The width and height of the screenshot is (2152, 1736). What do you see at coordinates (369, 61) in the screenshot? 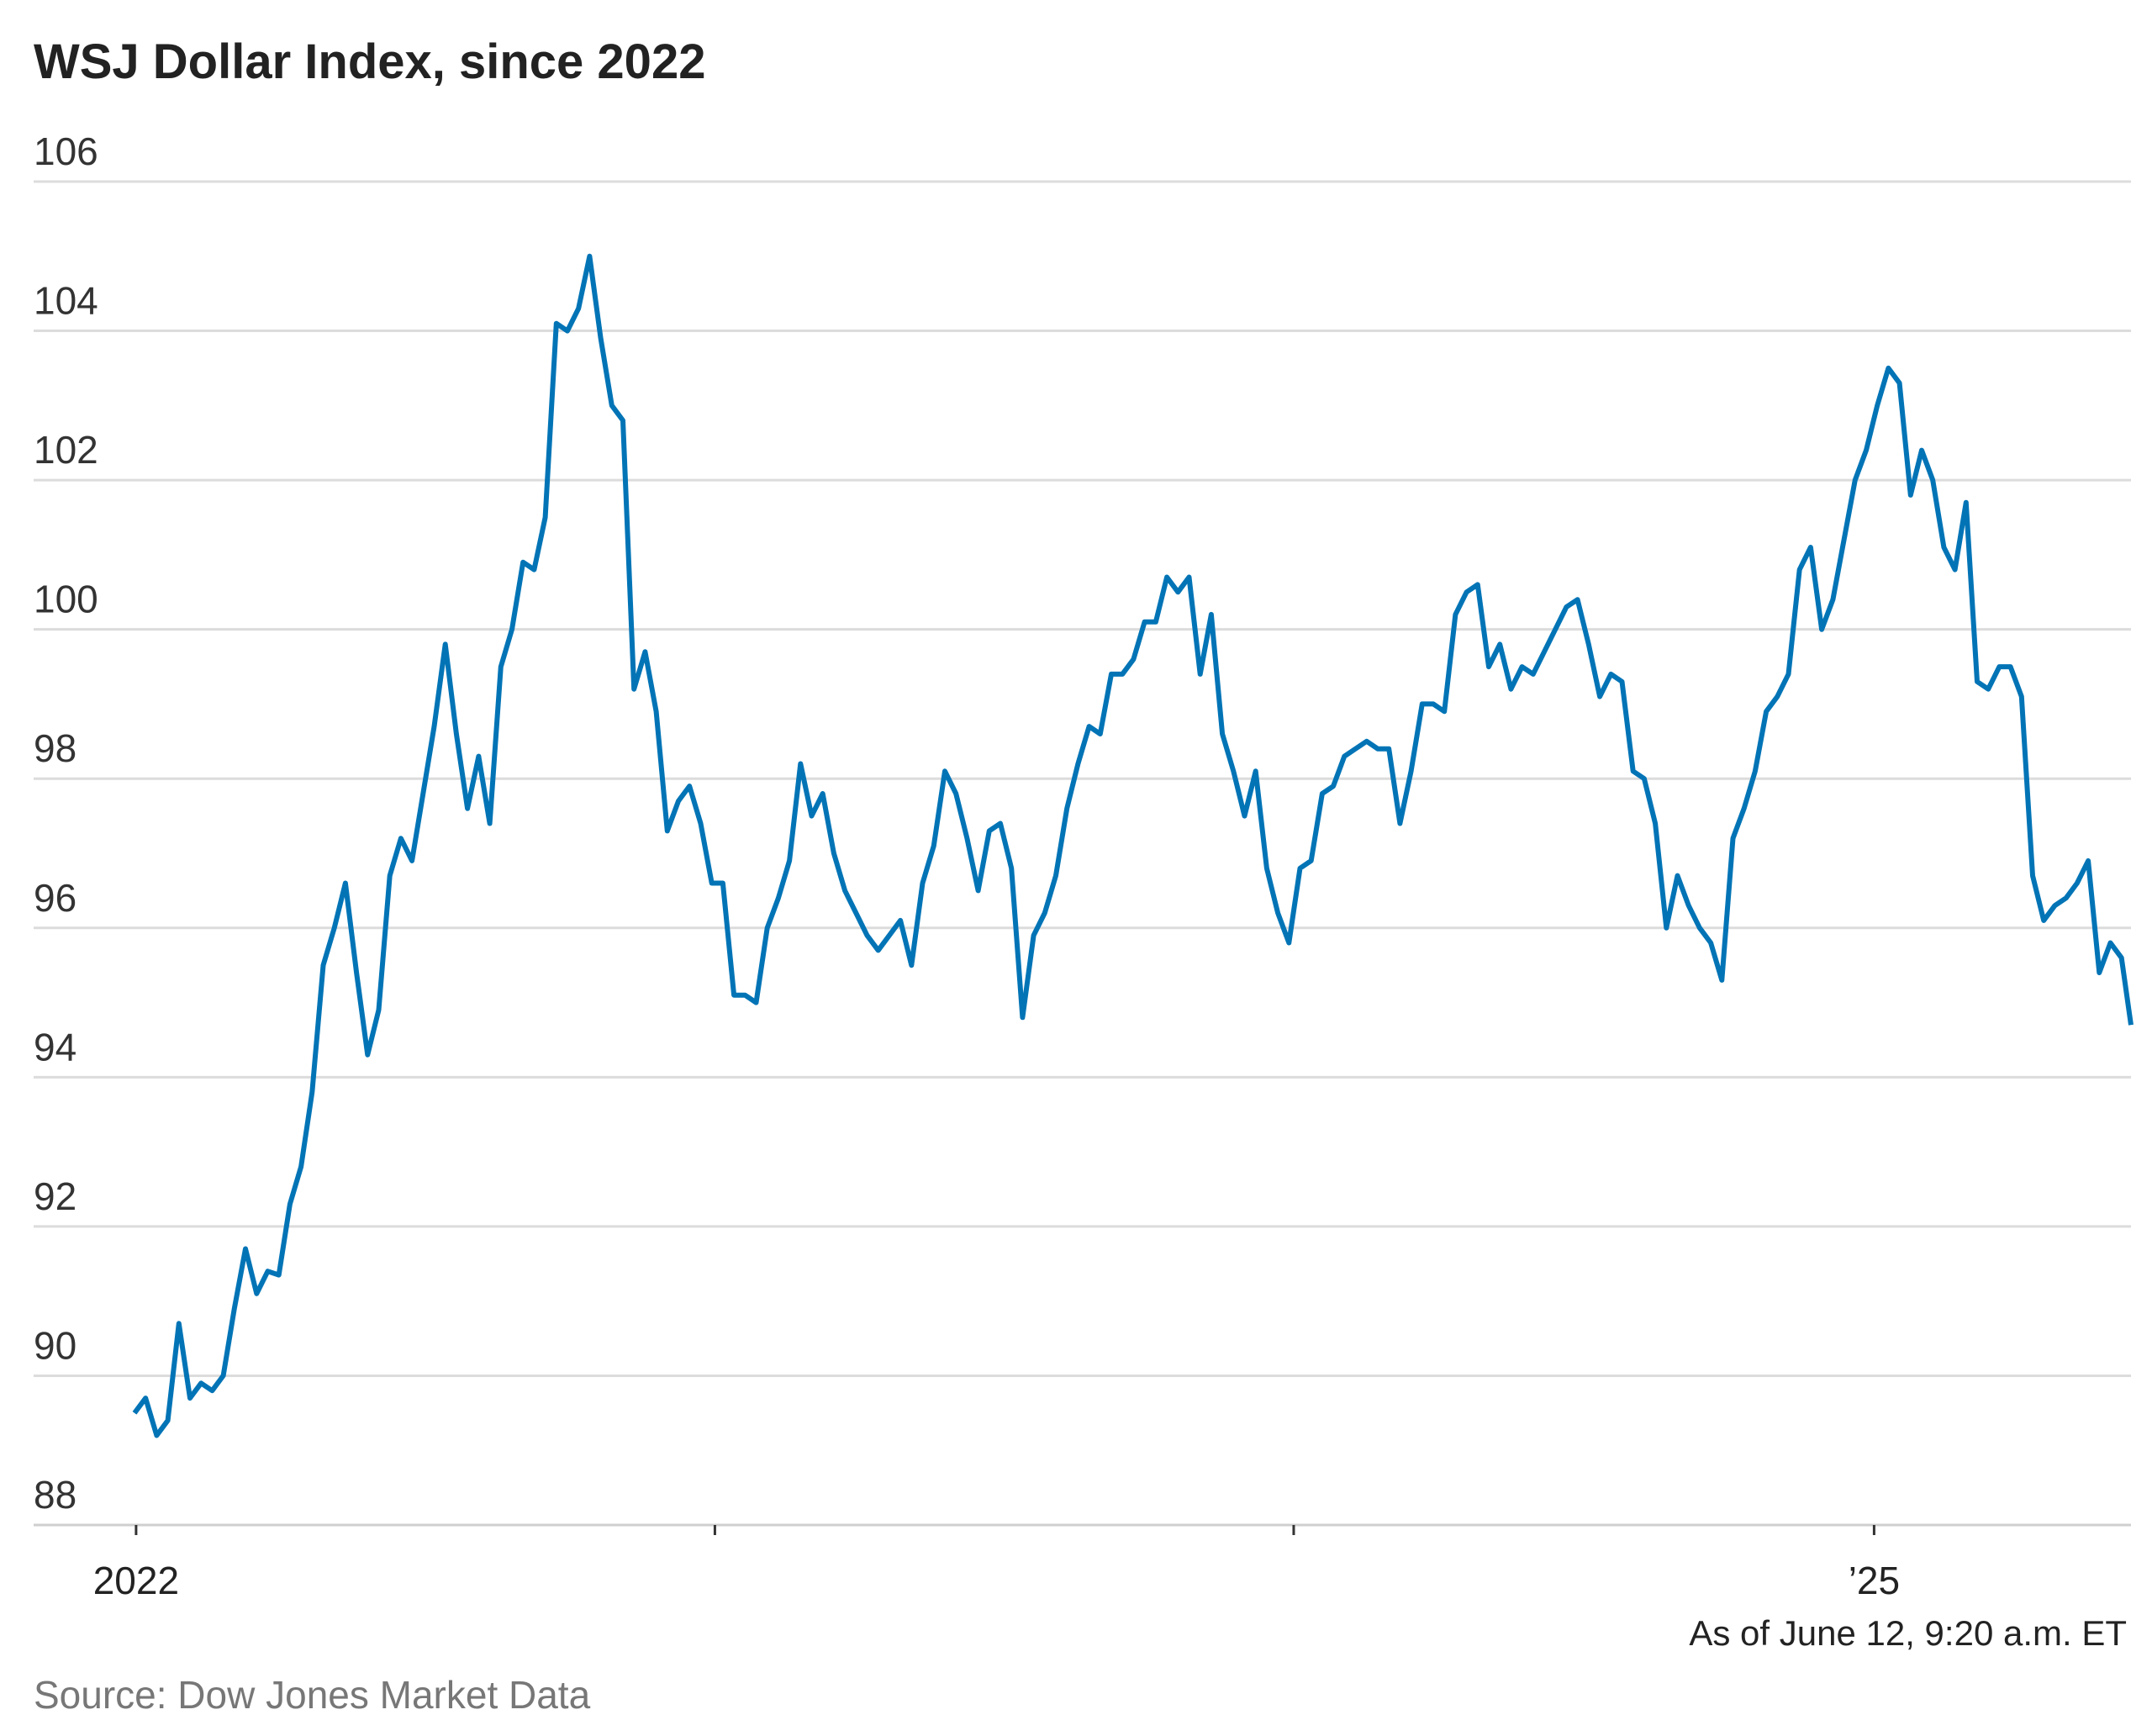
I see `chart-title: WSJ Dollar Index, since 2022` at bounding box center [369, 61].